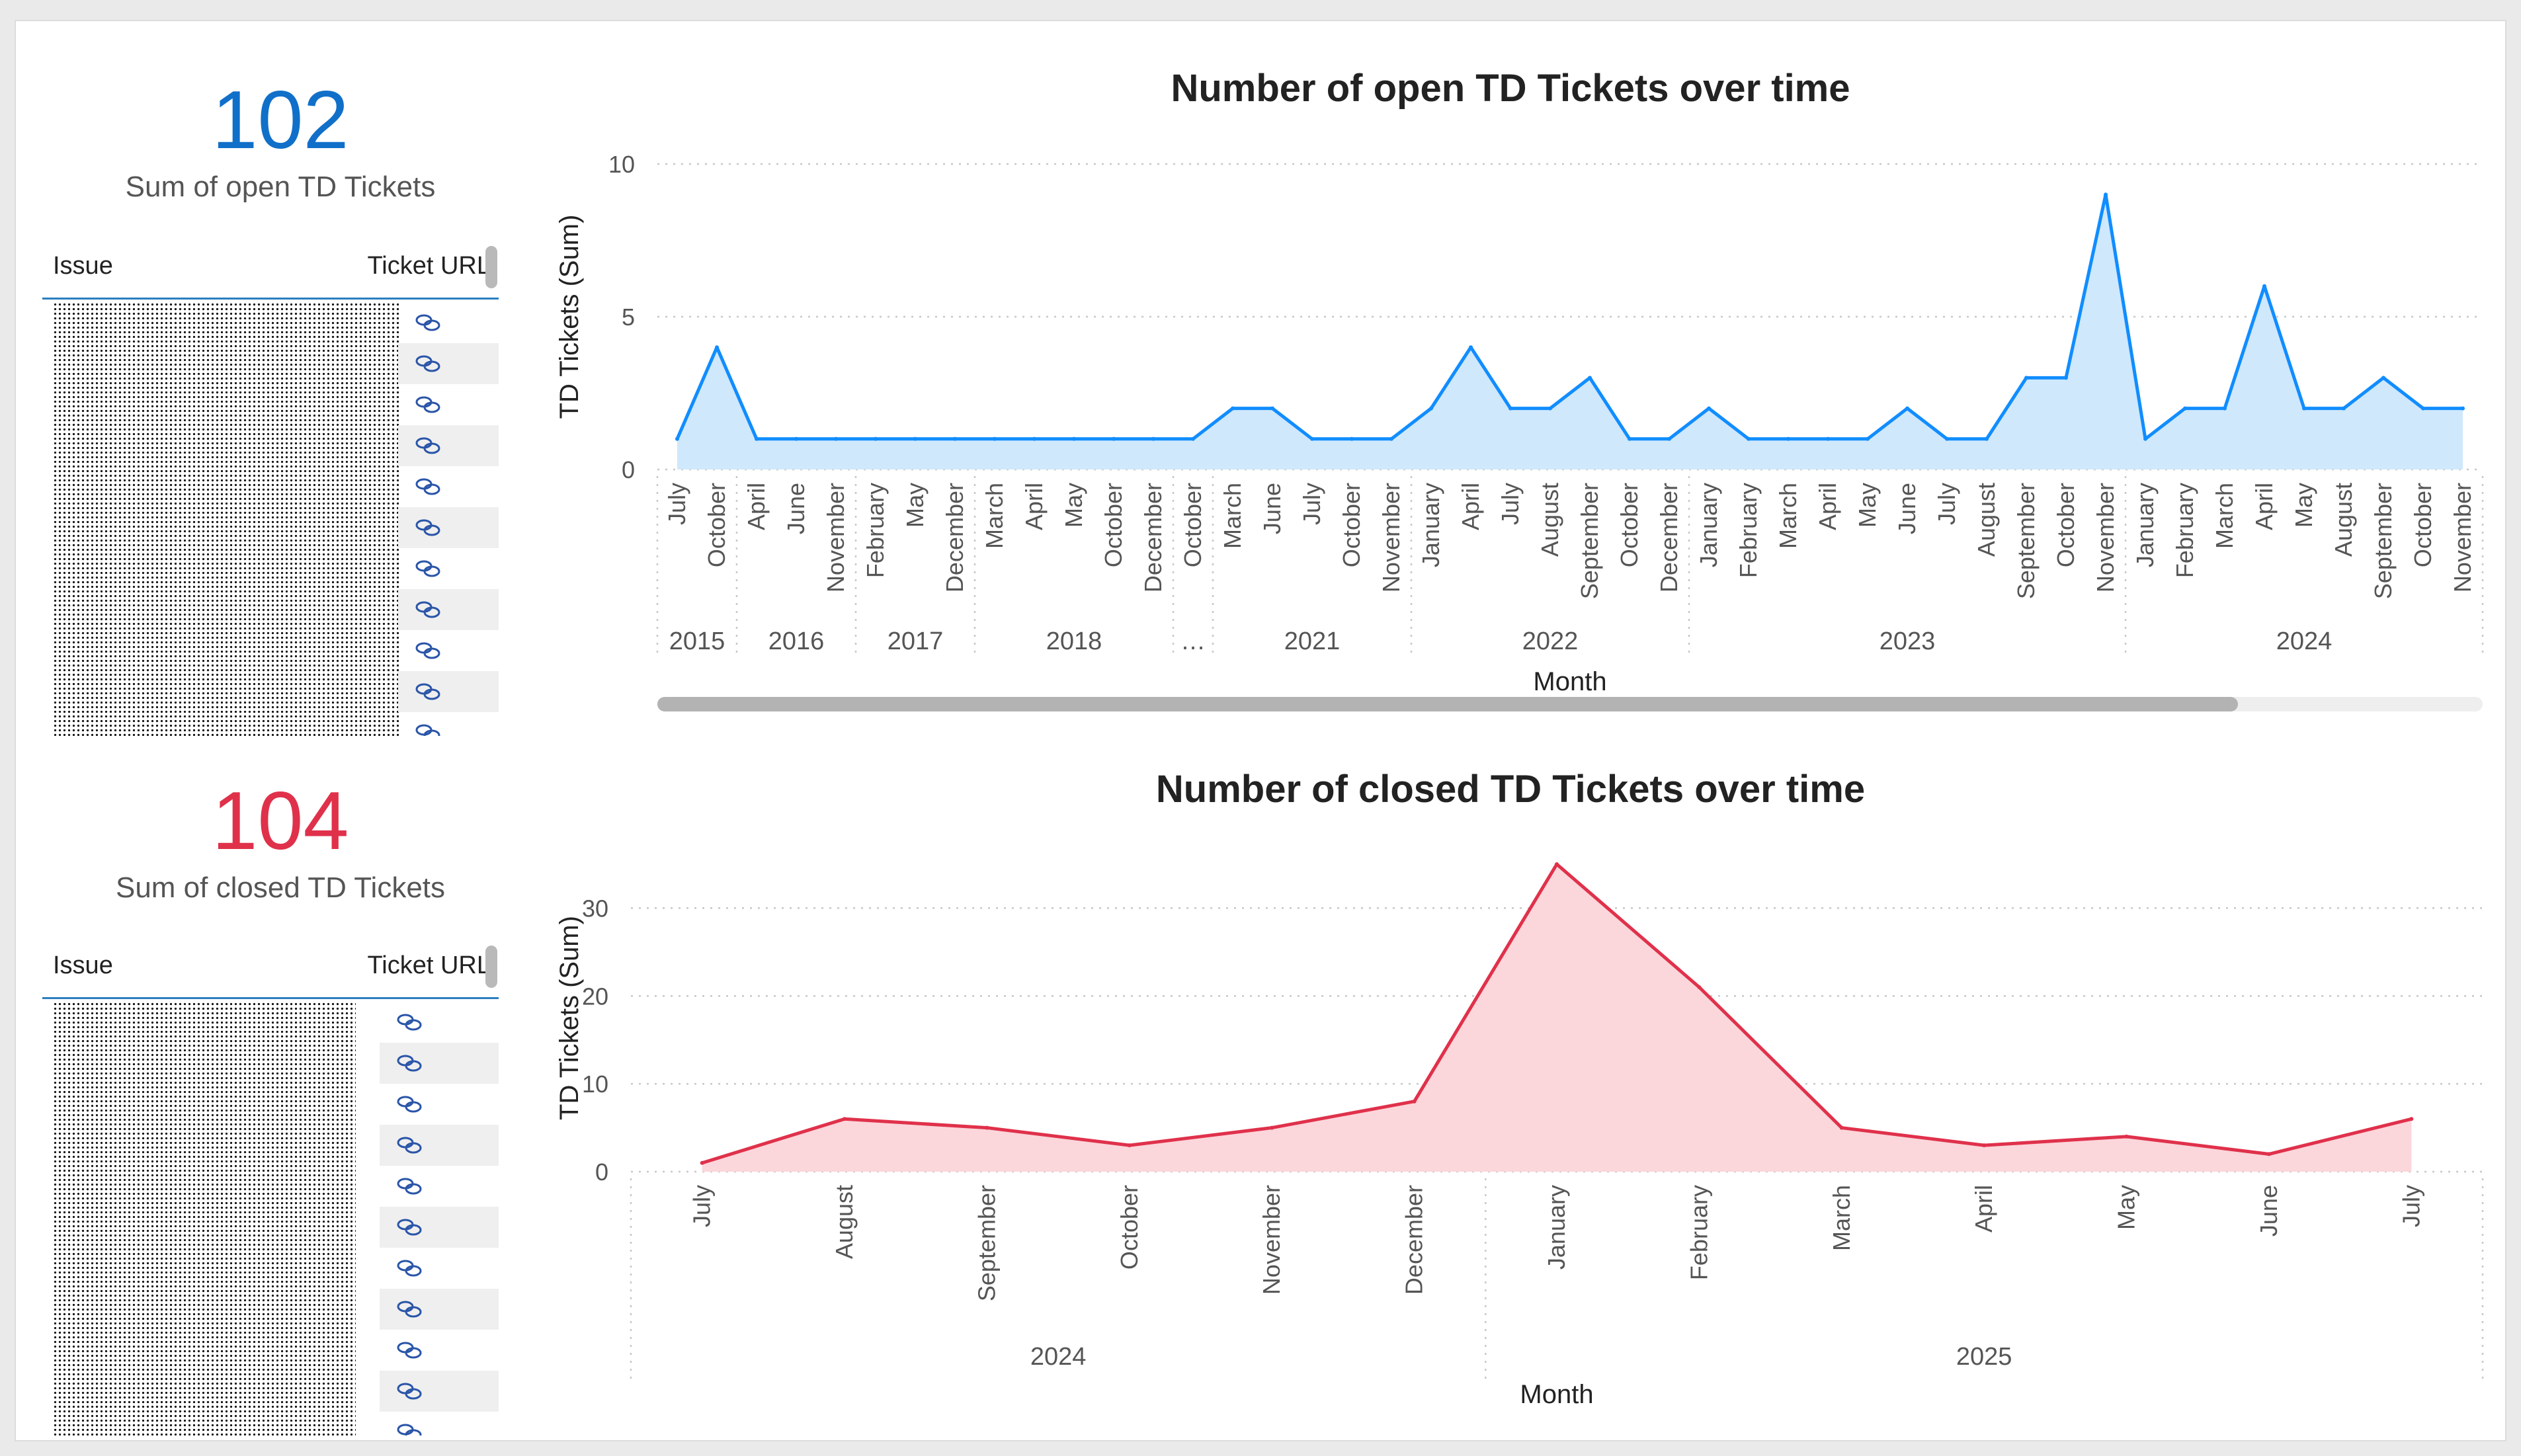  What do you see at coordinates (427, 650) in the screenshot?
I see `link-icon` at bounding box center [427, 650].